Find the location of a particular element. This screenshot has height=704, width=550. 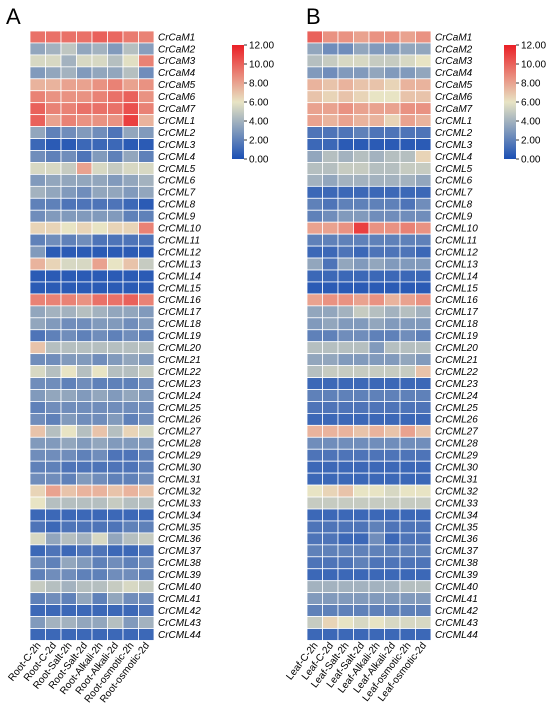

row-label: CrCML16 is located at coordinates (456, 300).